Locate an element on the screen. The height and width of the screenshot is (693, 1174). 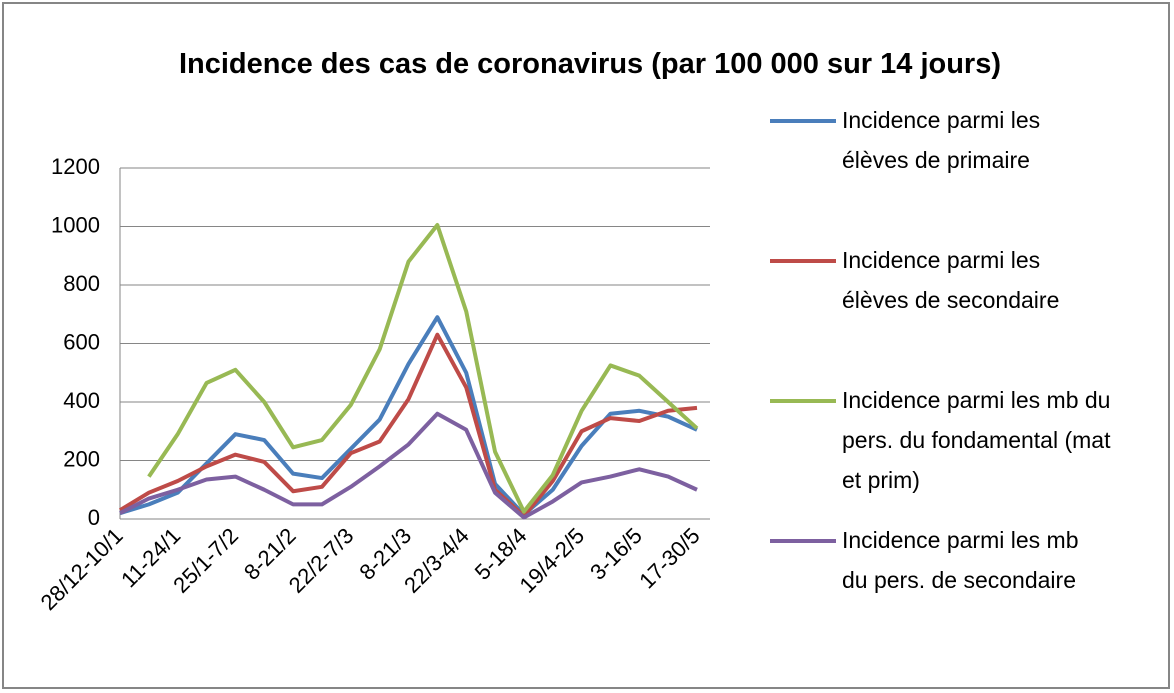
legend-label: Incidence parmi les élèves de secondaire is located at coordinates (951, 280).